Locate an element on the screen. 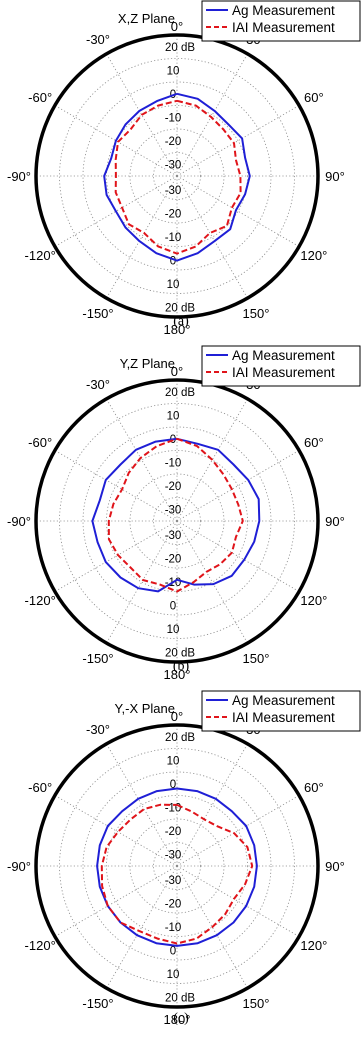  figure-caption: (b) is located at coordinates (181, 666).